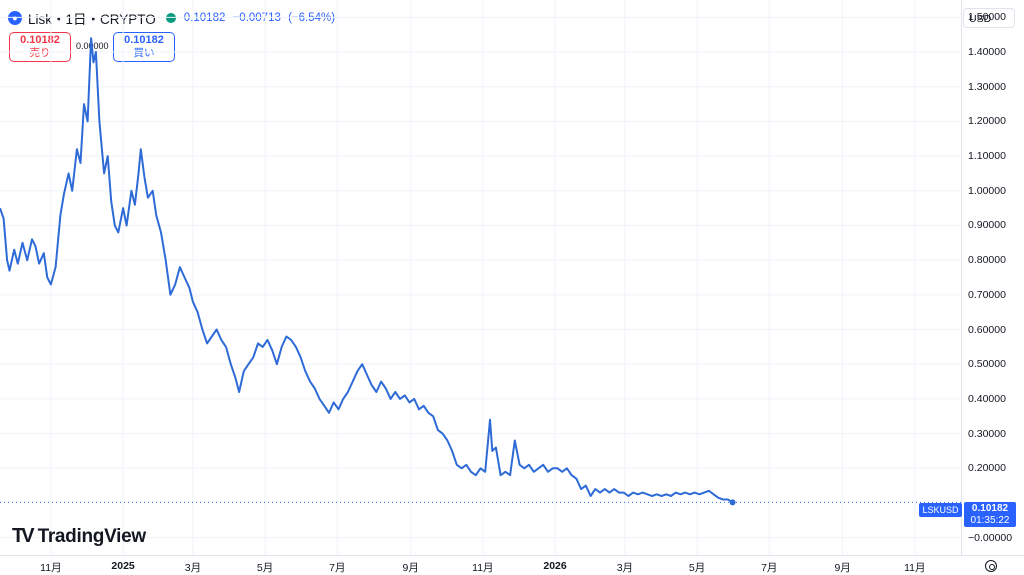  Describe the element at coordinates (987, 433) in the screenshot. I see `price-tick-label: 0.30000` at that location.